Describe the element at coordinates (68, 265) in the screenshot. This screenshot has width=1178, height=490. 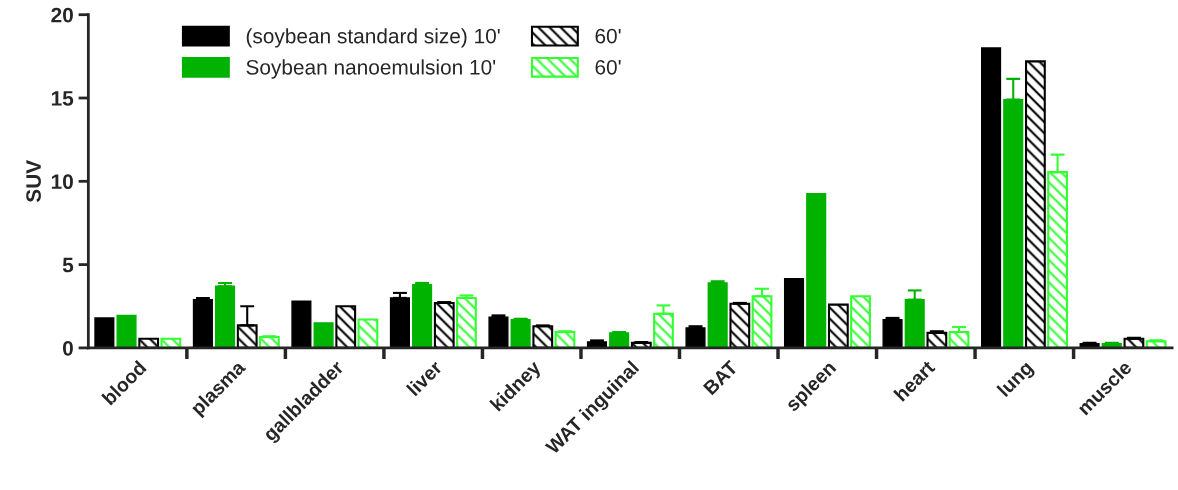
I see `y-tick-label: 5` at that location.